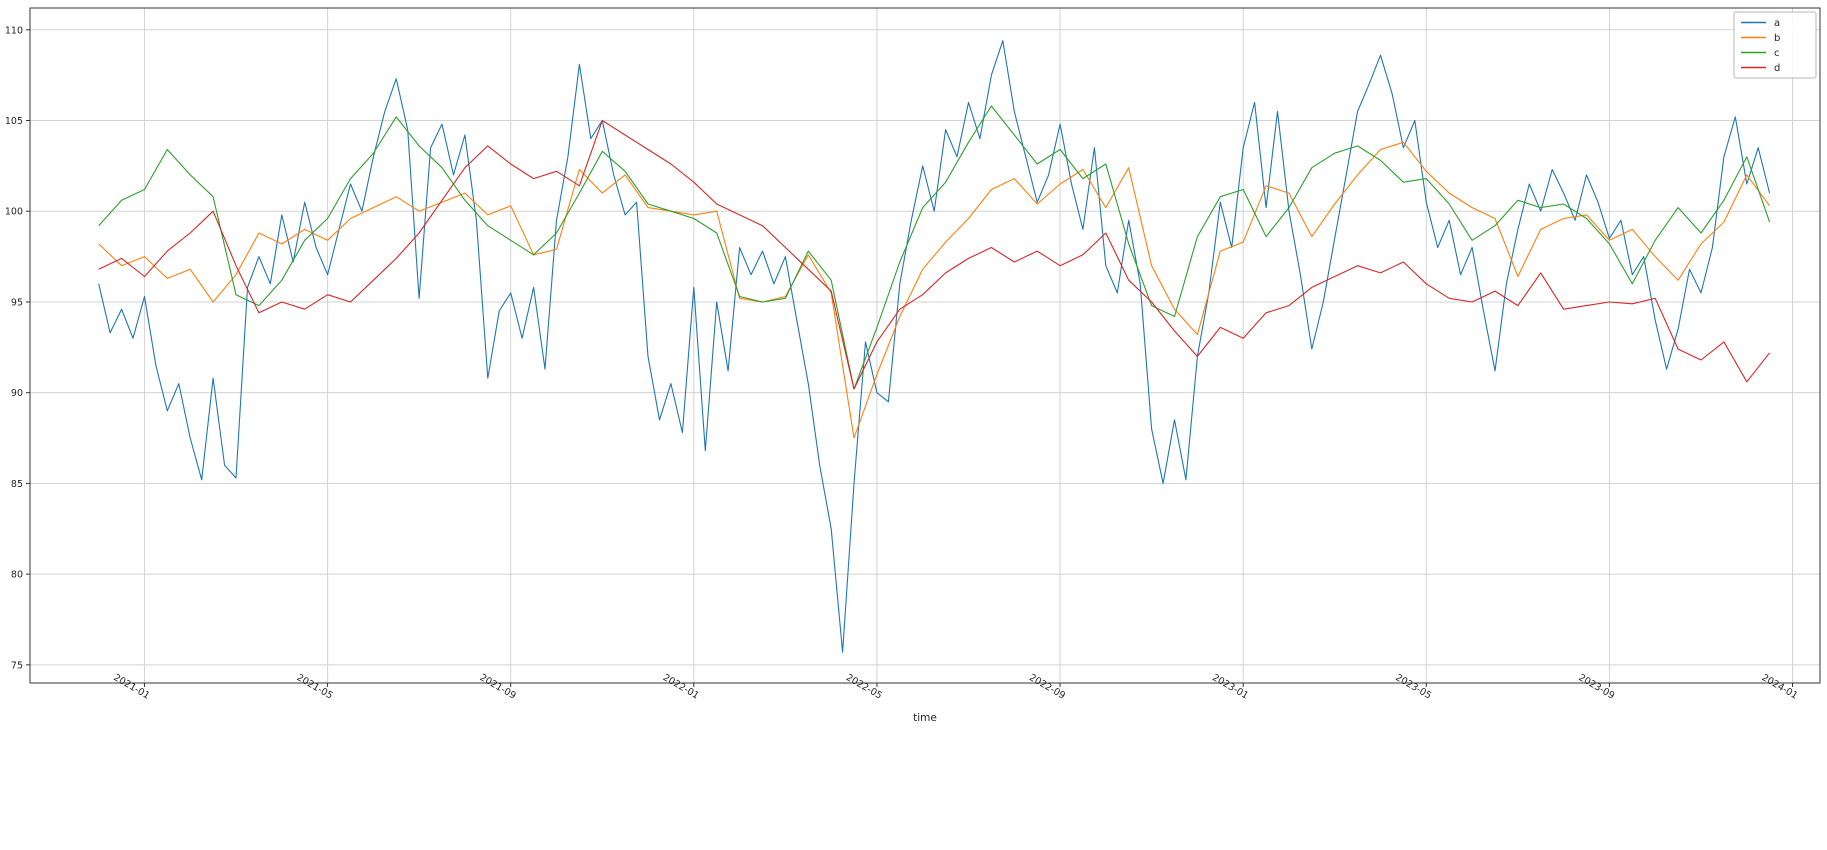 The width and height of the screenshot is (1827, 850). Describe the element at coordinates (1777, 68) in the screenshot. I see `legend-entry-d: d` at that location.